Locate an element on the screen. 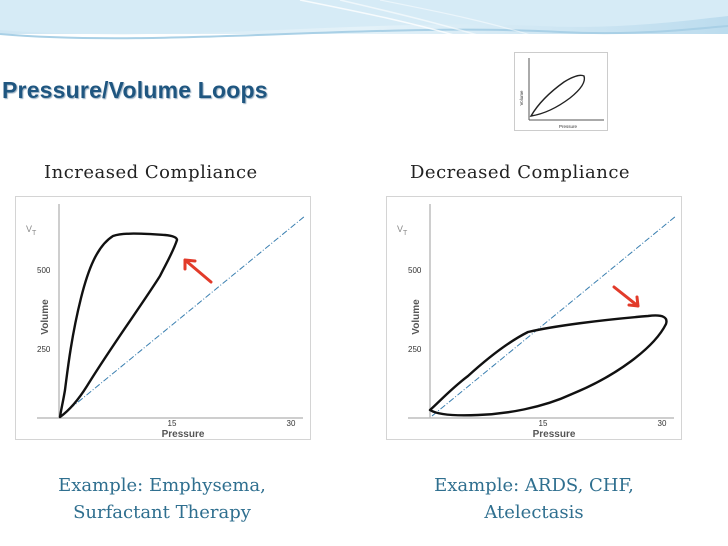 This screenshot has width=728, height=546. left-y-tick-500: 500 is located at coordinates (44, 270).